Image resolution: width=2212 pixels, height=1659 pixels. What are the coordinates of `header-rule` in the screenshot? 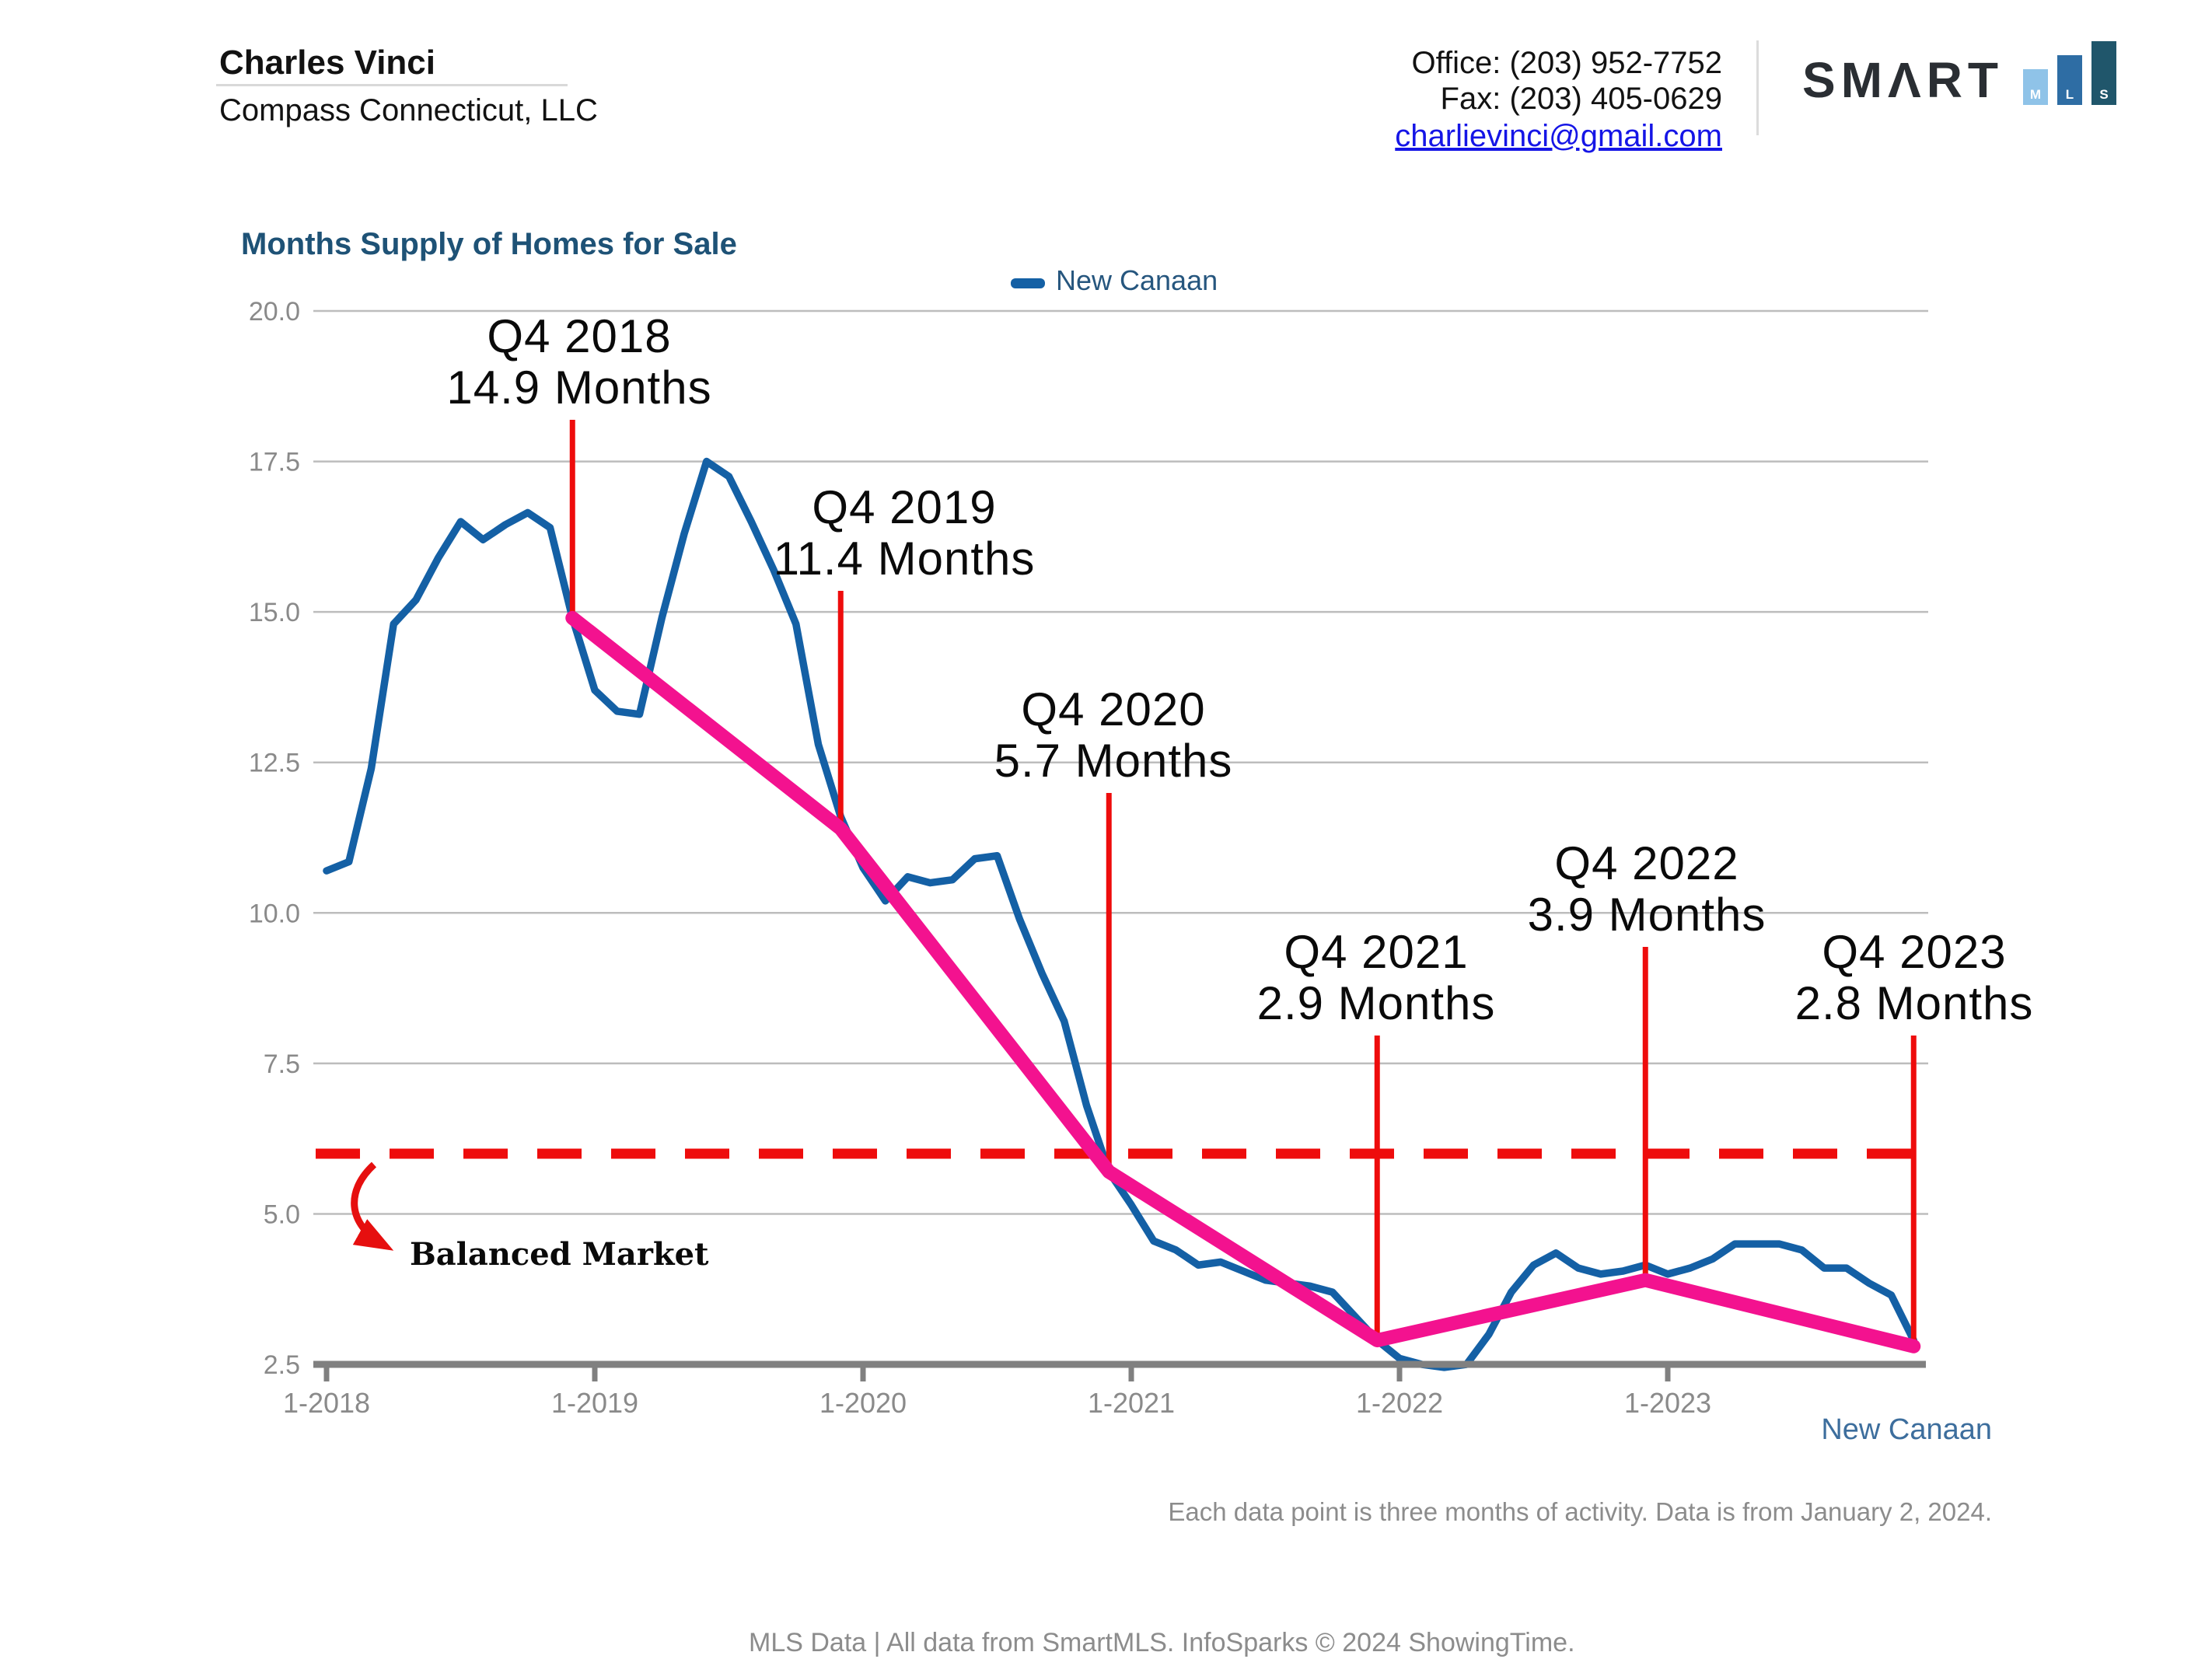 It's located at (392, 85).